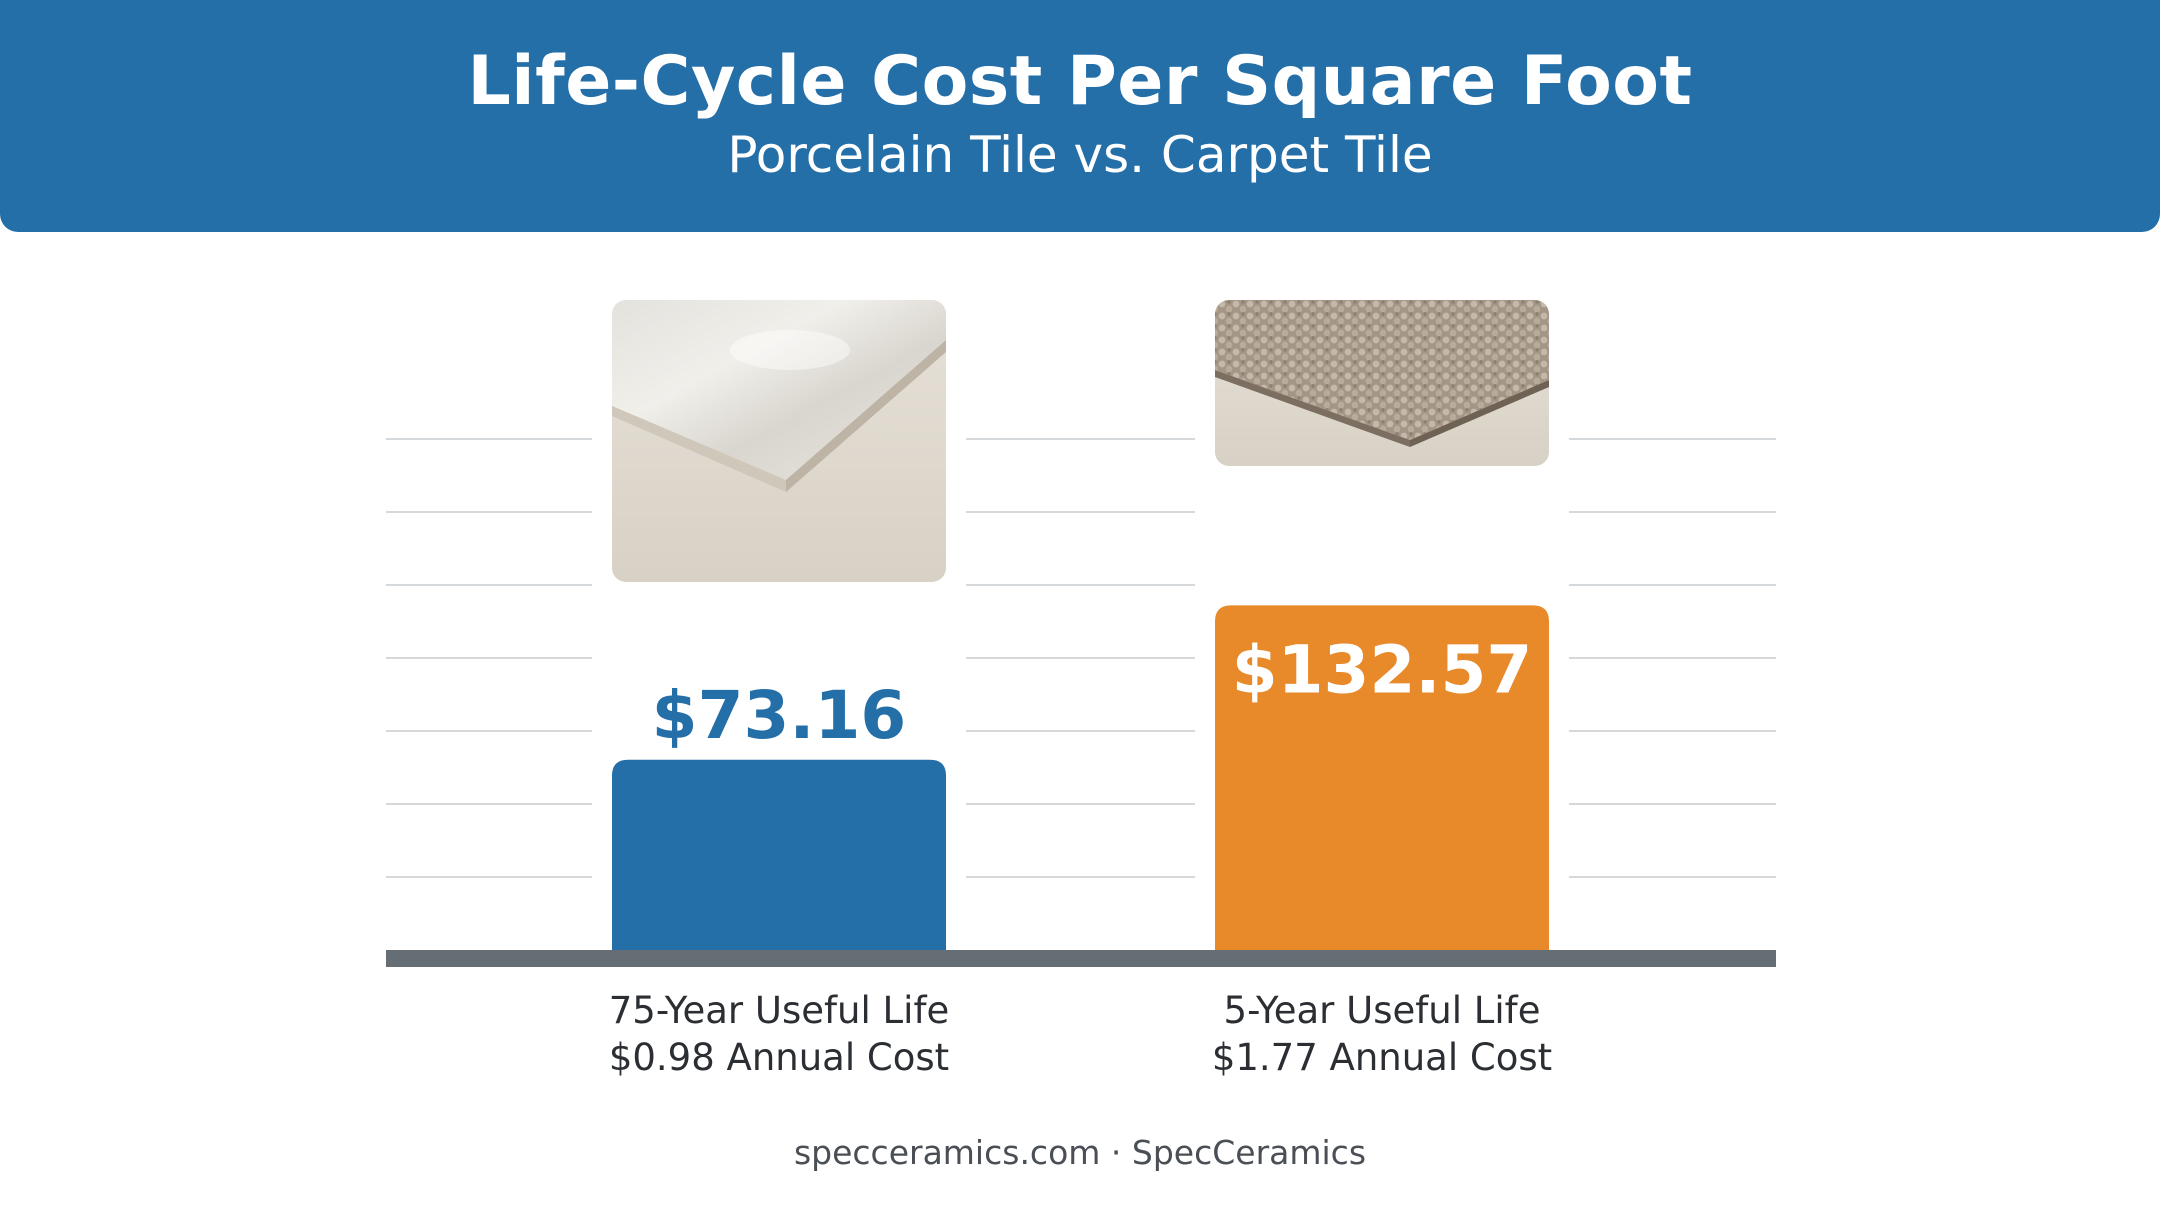  Describe the element at coordinates (1382, 1057) in the screenshot. I see `category-label-carpet-annual-cost: $1.77 Annual Cost` at that location.